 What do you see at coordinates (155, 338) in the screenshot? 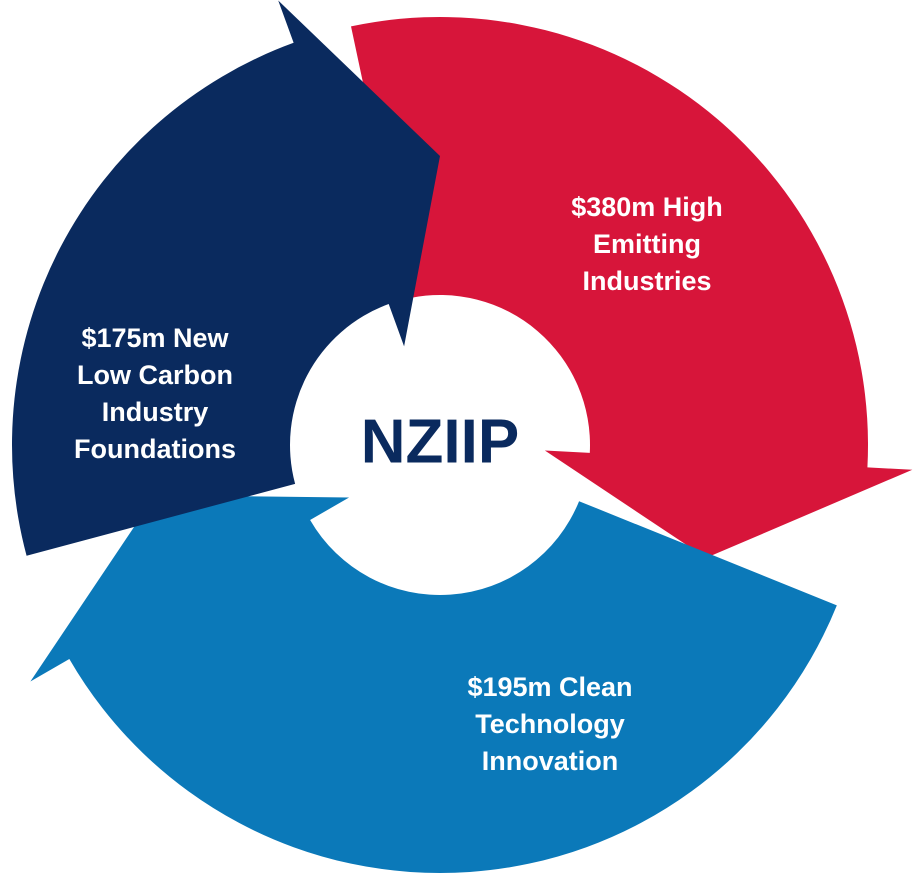
I see `label-line: $175m New` at bounding box center [155, 338].